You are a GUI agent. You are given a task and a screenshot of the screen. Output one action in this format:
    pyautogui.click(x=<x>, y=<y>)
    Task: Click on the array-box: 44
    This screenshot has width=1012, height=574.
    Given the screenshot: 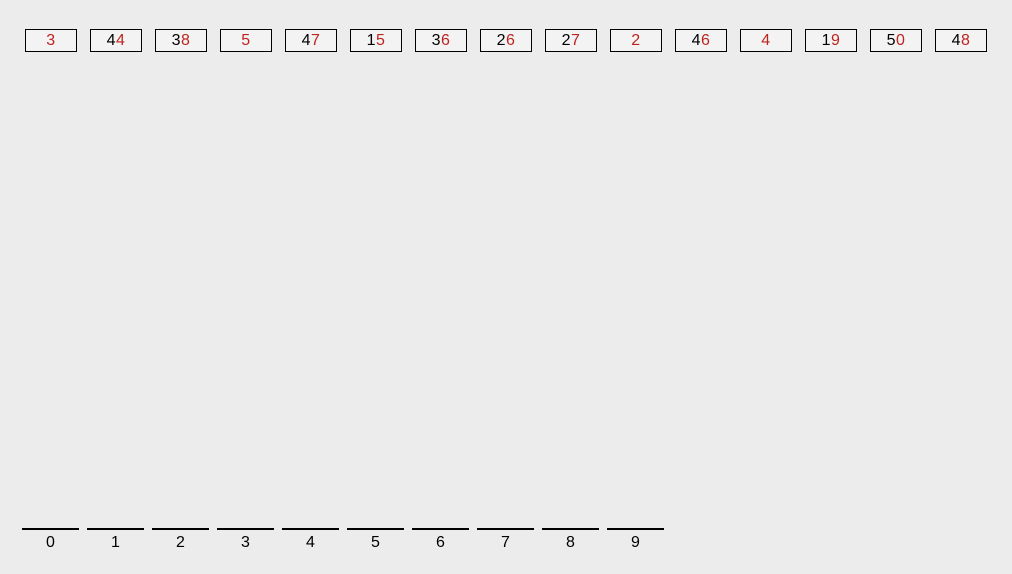 What is the action you would take?
    pyautogui.click(x=116, y=40)
    